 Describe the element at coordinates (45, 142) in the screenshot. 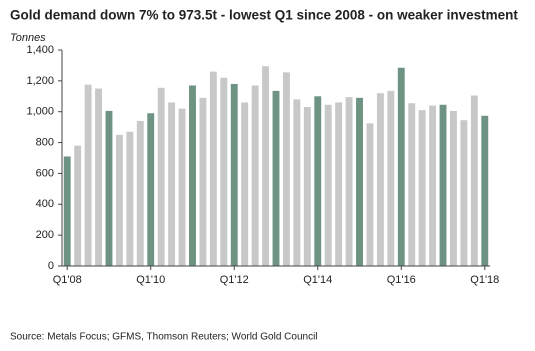

I see `y-tick-label: 800` at that location.